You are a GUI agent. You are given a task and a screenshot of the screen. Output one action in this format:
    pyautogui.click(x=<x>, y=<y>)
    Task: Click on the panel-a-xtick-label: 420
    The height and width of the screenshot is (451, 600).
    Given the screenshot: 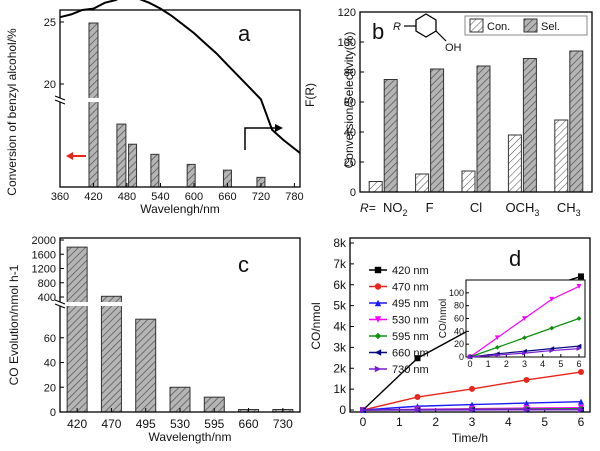 What is the action you would take?
    pyautogui.click(x=93, y=197)
    